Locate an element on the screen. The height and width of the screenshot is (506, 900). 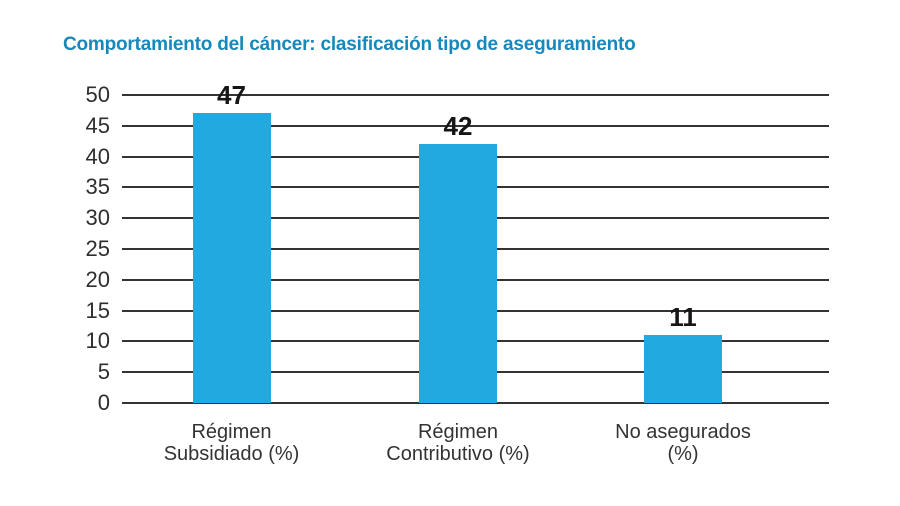
y-tick-label: 10 is located at coordinates (97, 340).